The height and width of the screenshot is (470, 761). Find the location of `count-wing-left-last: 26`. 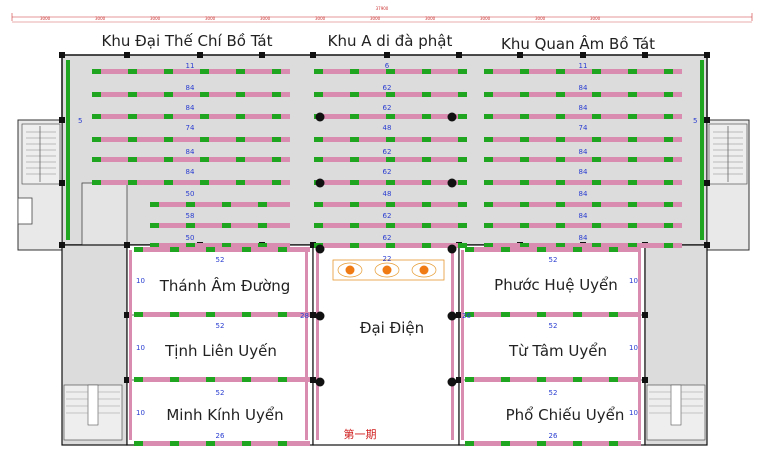

count-wing-left-last: 26 is located at coordinates (220, 436).